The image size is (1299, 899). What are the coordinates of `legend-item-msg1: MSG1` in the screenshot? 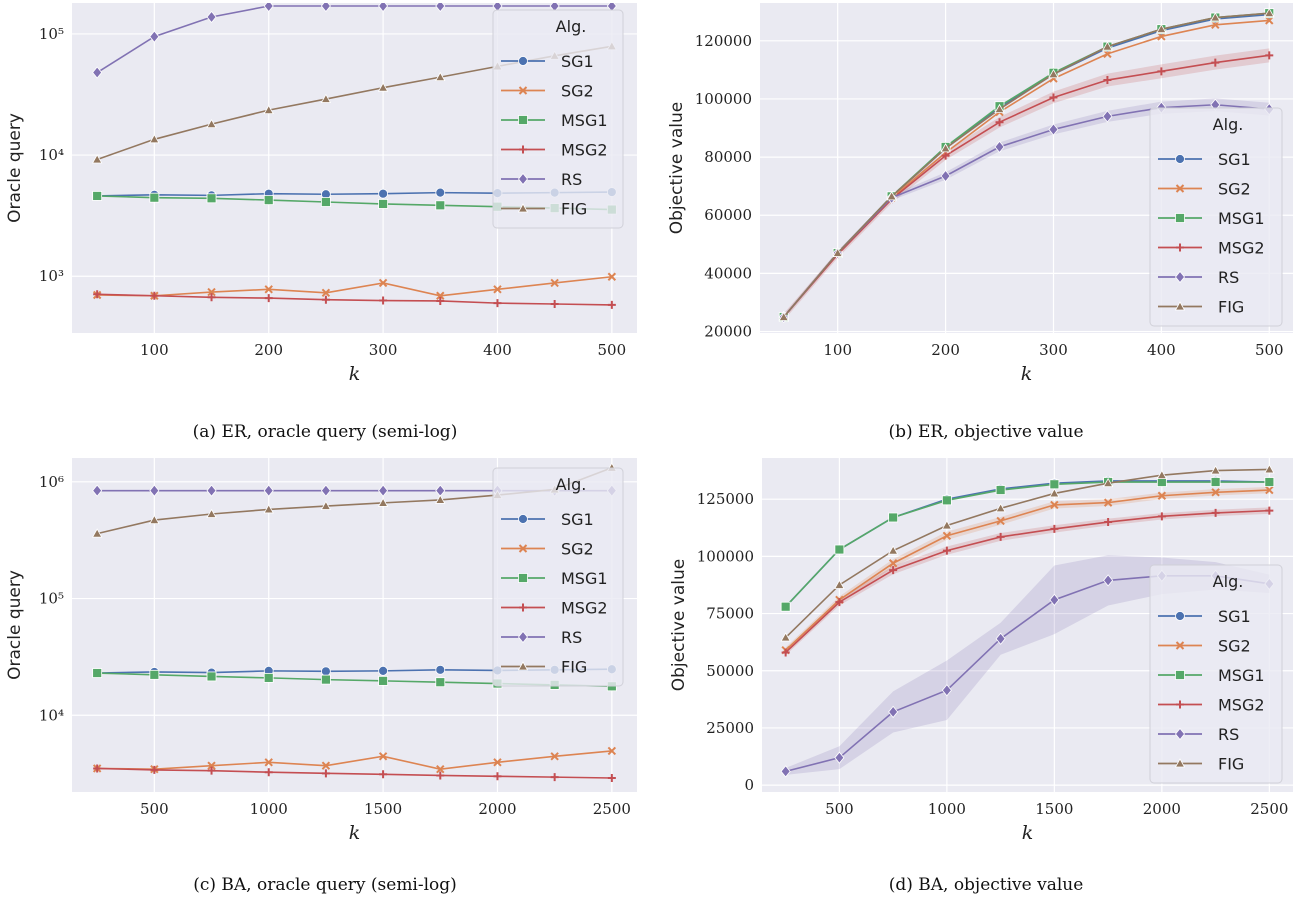 It's located at (1211, 675).